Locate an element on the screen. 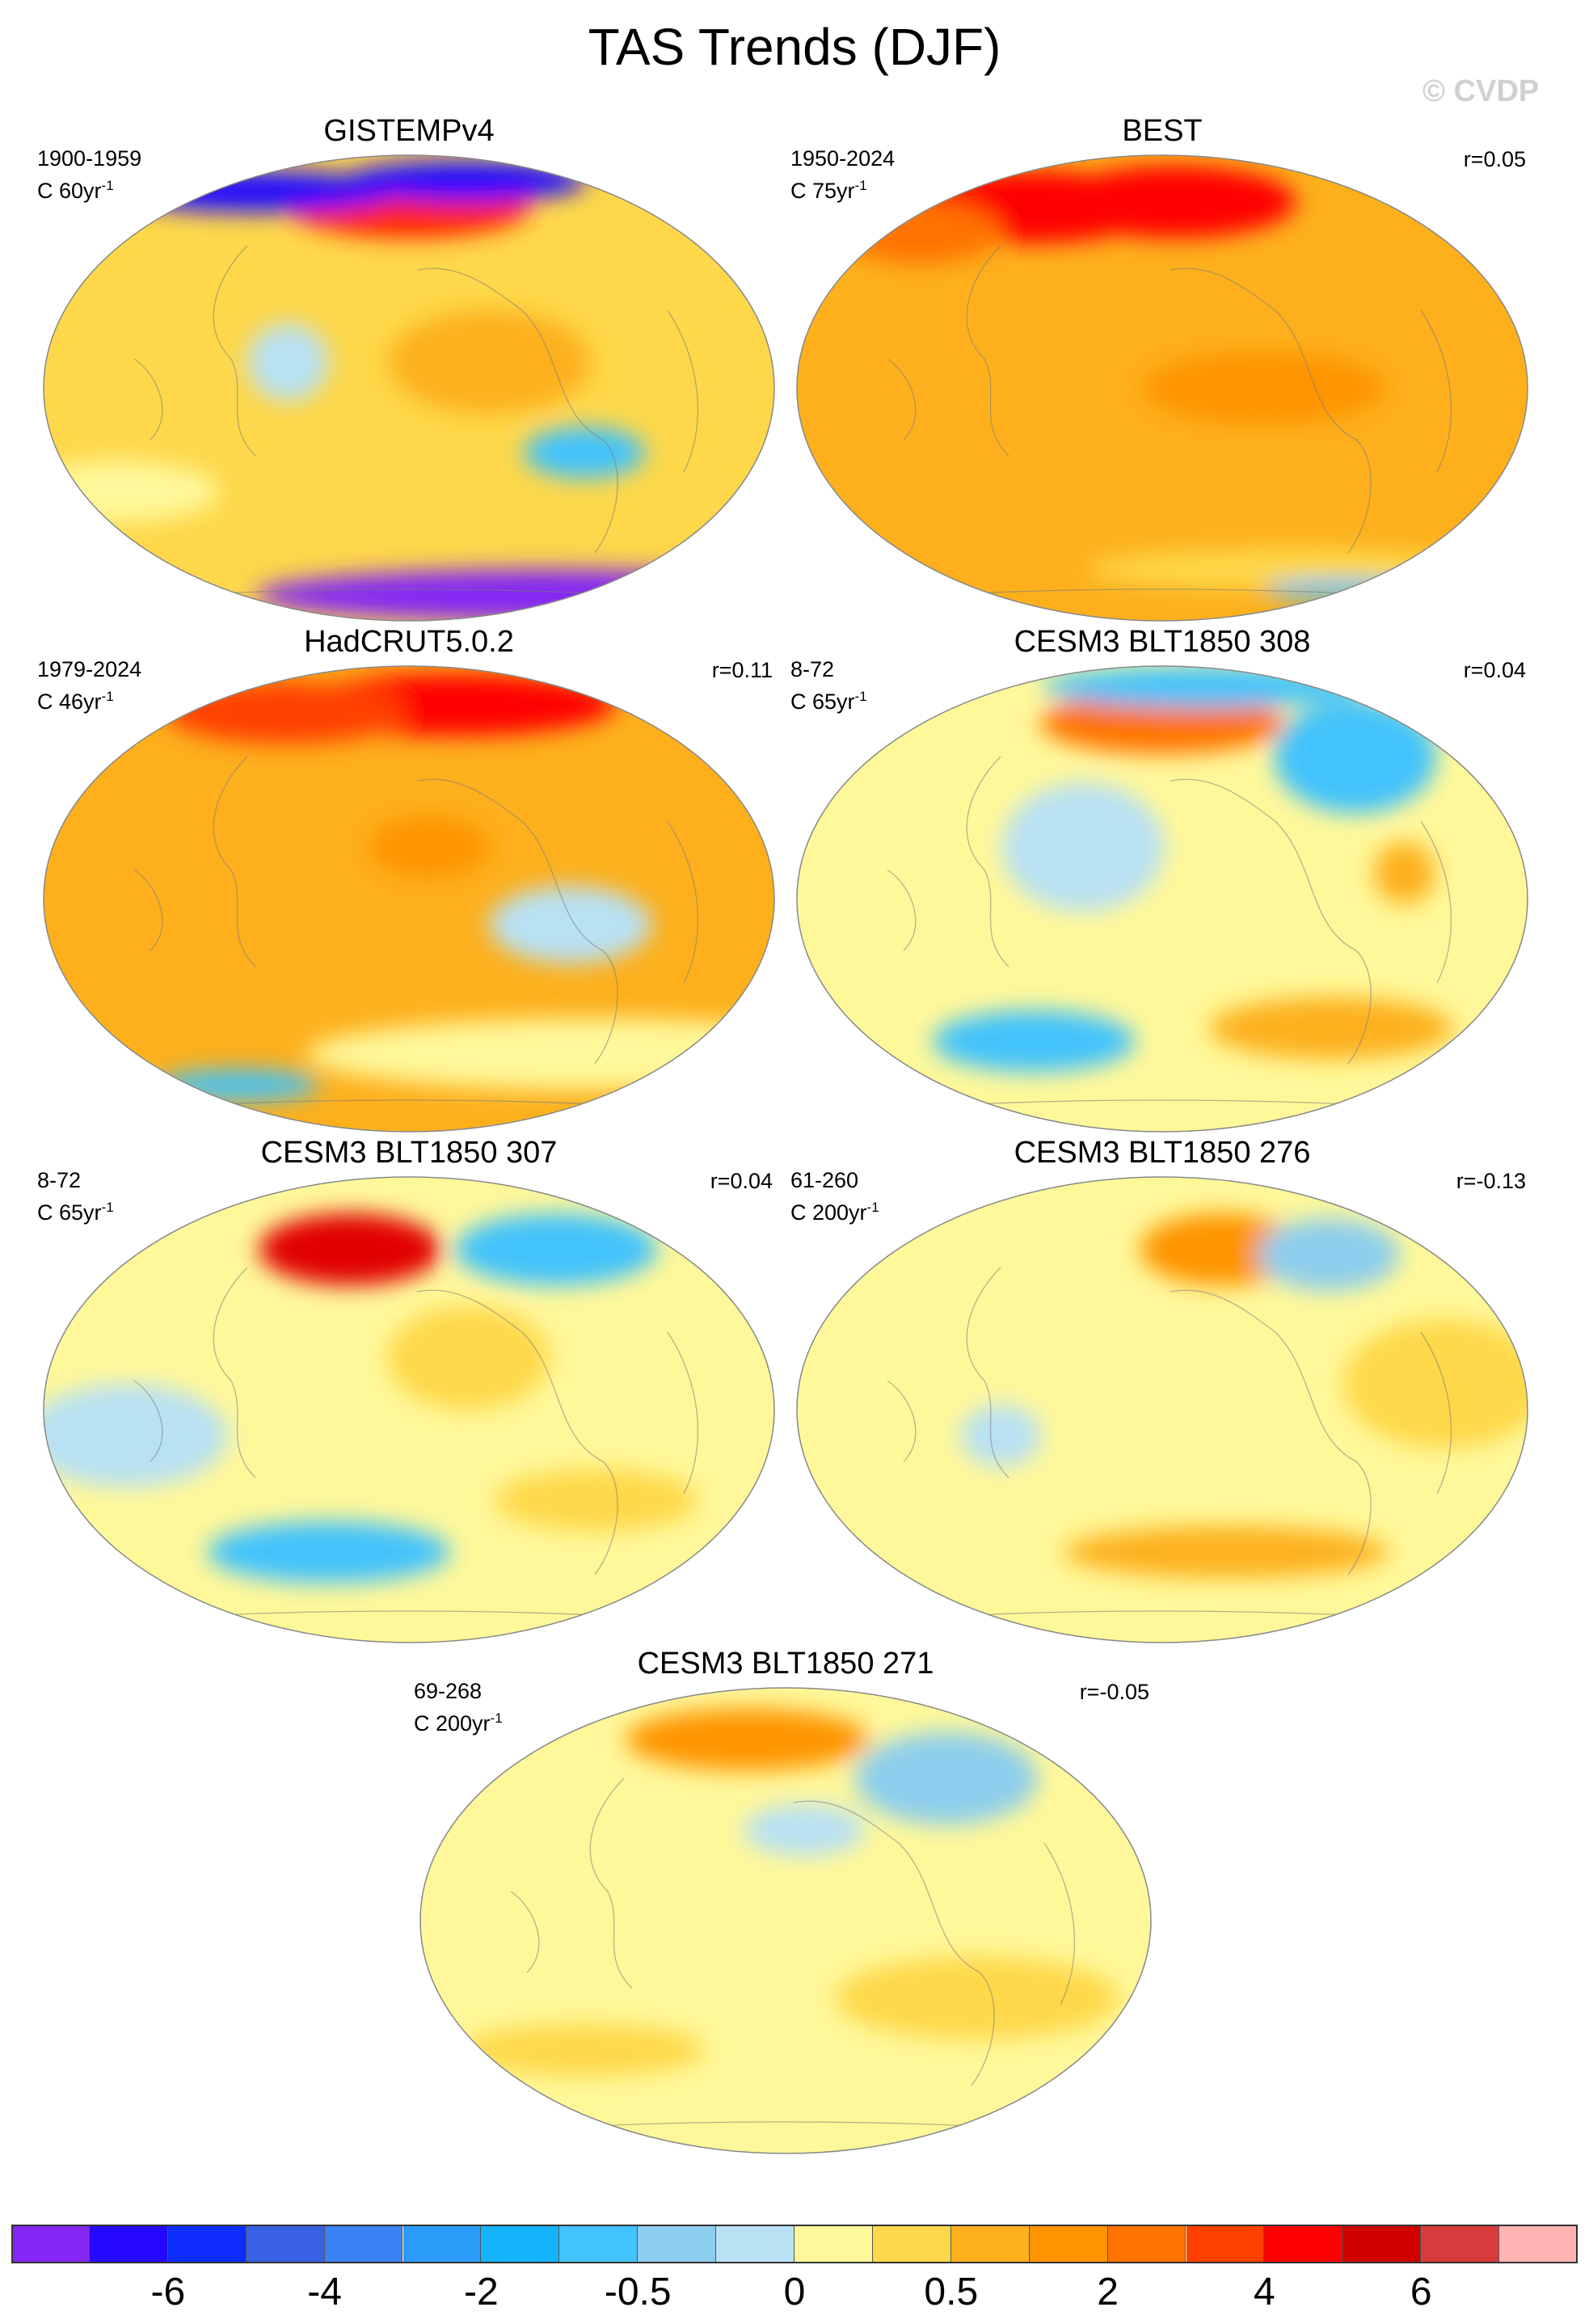 This screenshot has height=2324, width=1589. panel-period-units: 61-260 C 200yr-1 is located at coordinates (834, 1197).